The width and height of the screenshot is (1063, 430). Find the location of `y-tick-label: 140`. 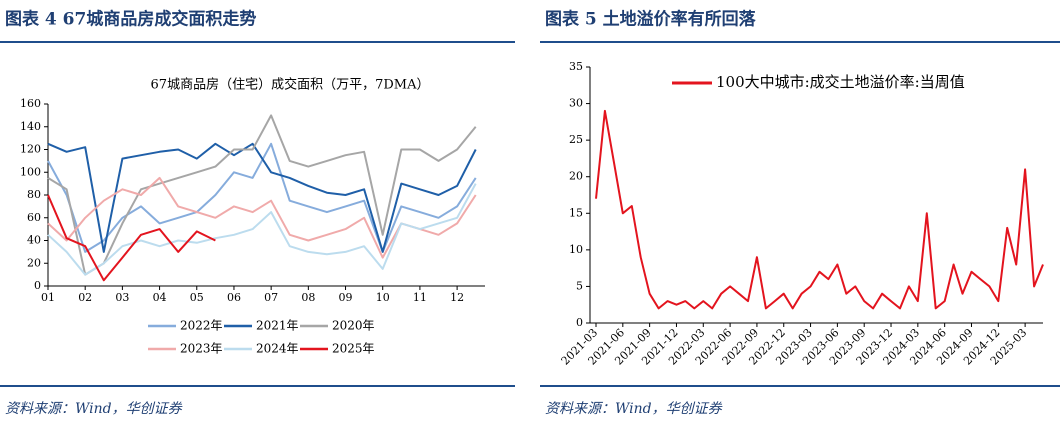

y-tick-label: 140 is located at coordinates (30, 126).